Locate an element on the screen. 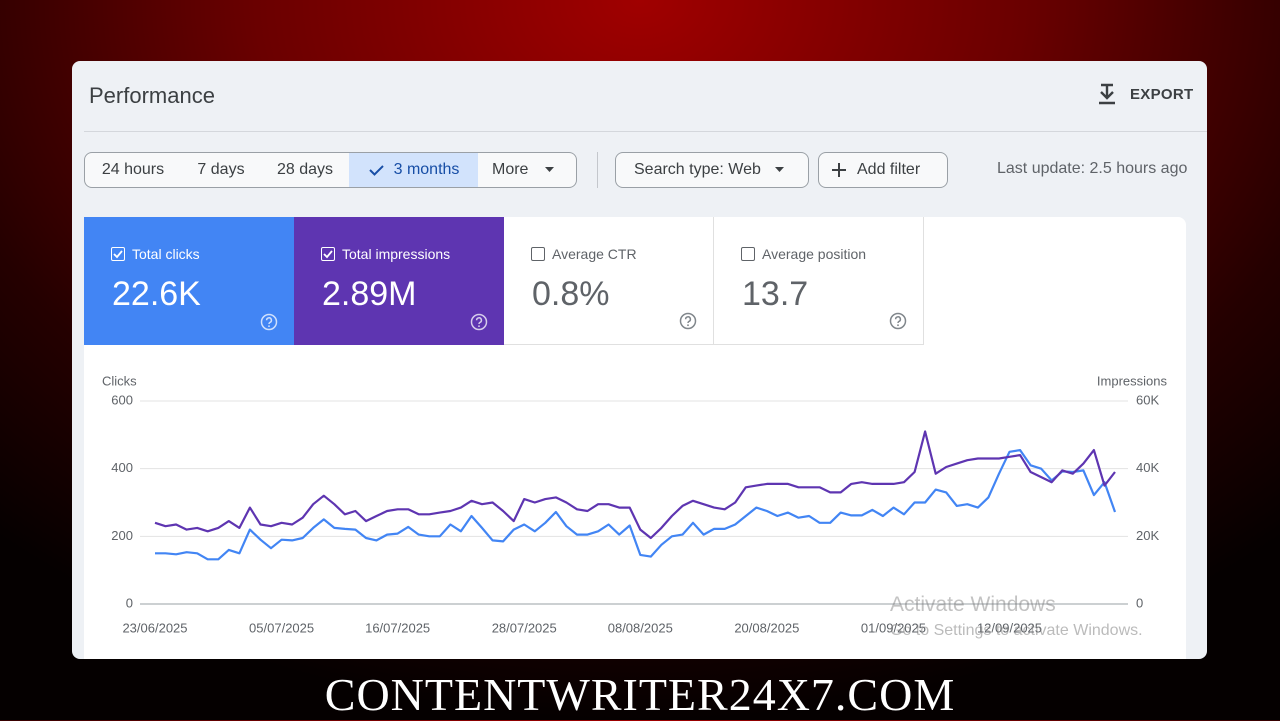 The image size is (1280, 721). range-button: More is located at coordinates (527, 170).